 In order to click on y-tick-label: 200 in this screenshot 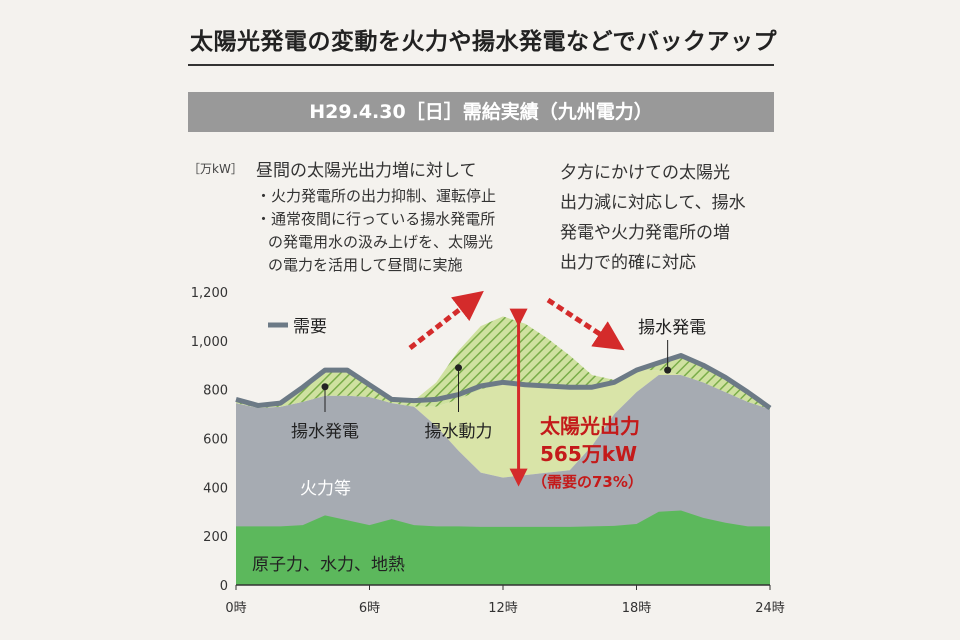, I will do `click(215, 537)`.